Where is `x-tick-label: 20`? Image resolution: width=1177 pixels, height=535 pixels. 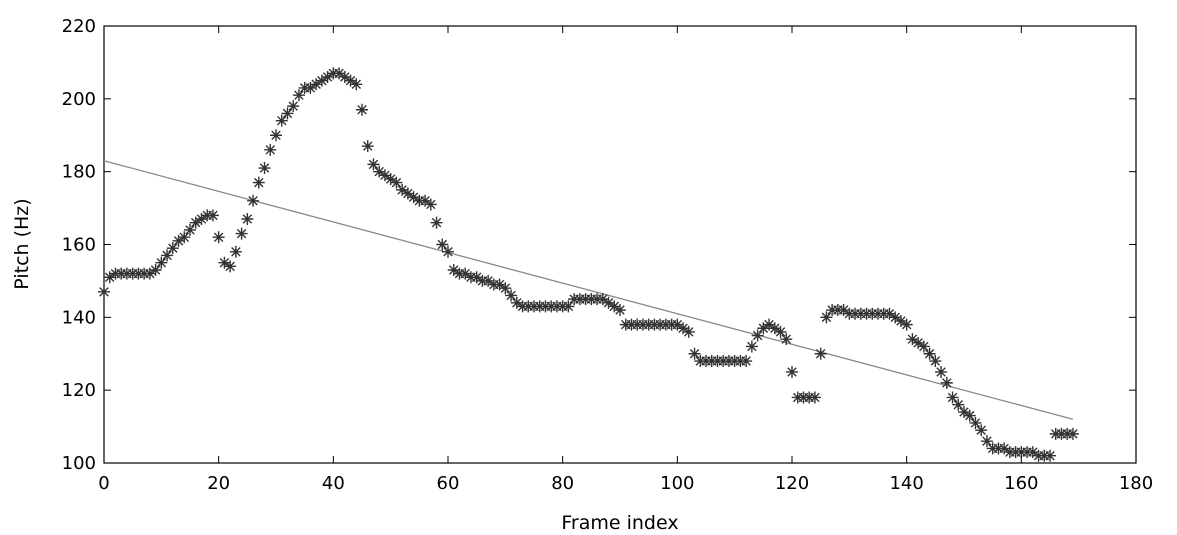 x-tick-label: 20 is located at coordinates (218, 483).